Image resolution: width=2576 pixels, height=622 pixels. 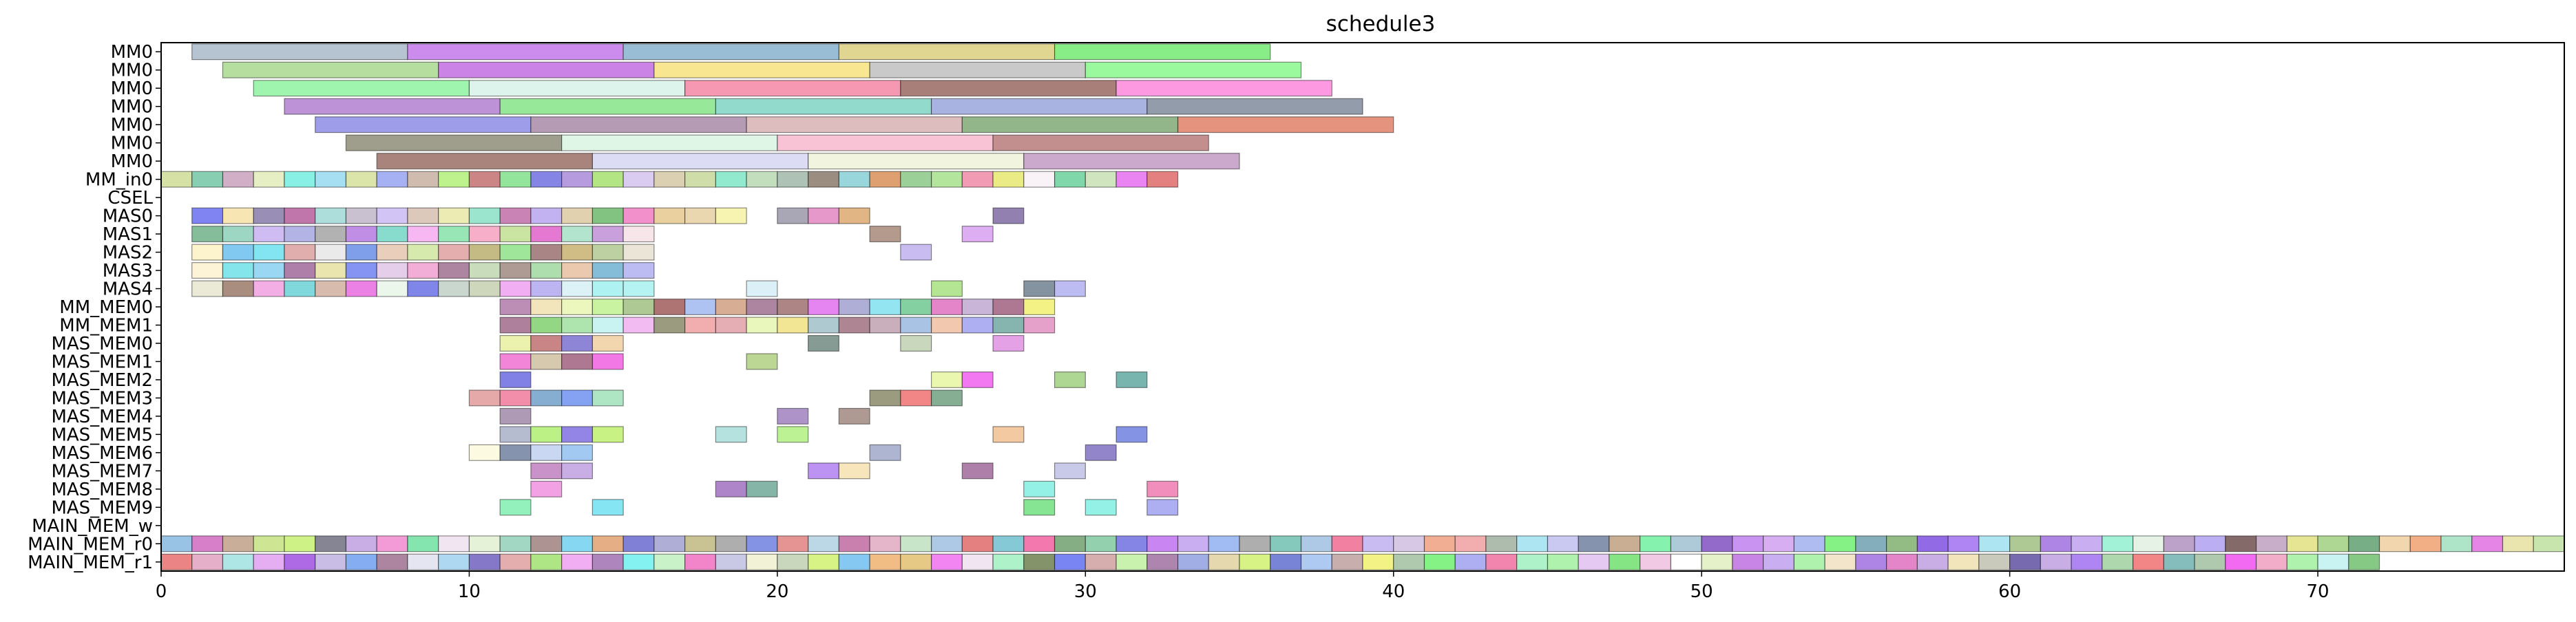 I want to click on y-tick-label: MAS_MEM9, so click(x=102, y=507).